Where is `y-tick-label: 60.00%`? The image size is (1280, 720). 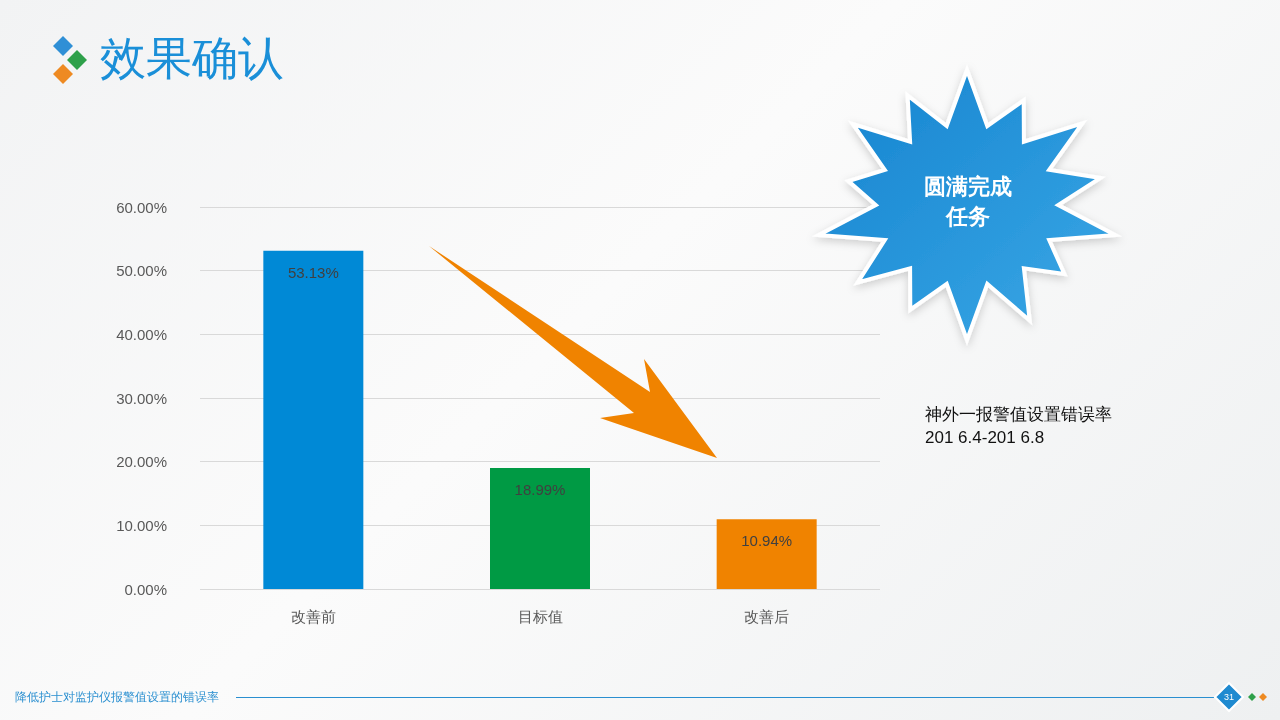 y-tick-label: 60.00% is located at coordinates (141, 207).